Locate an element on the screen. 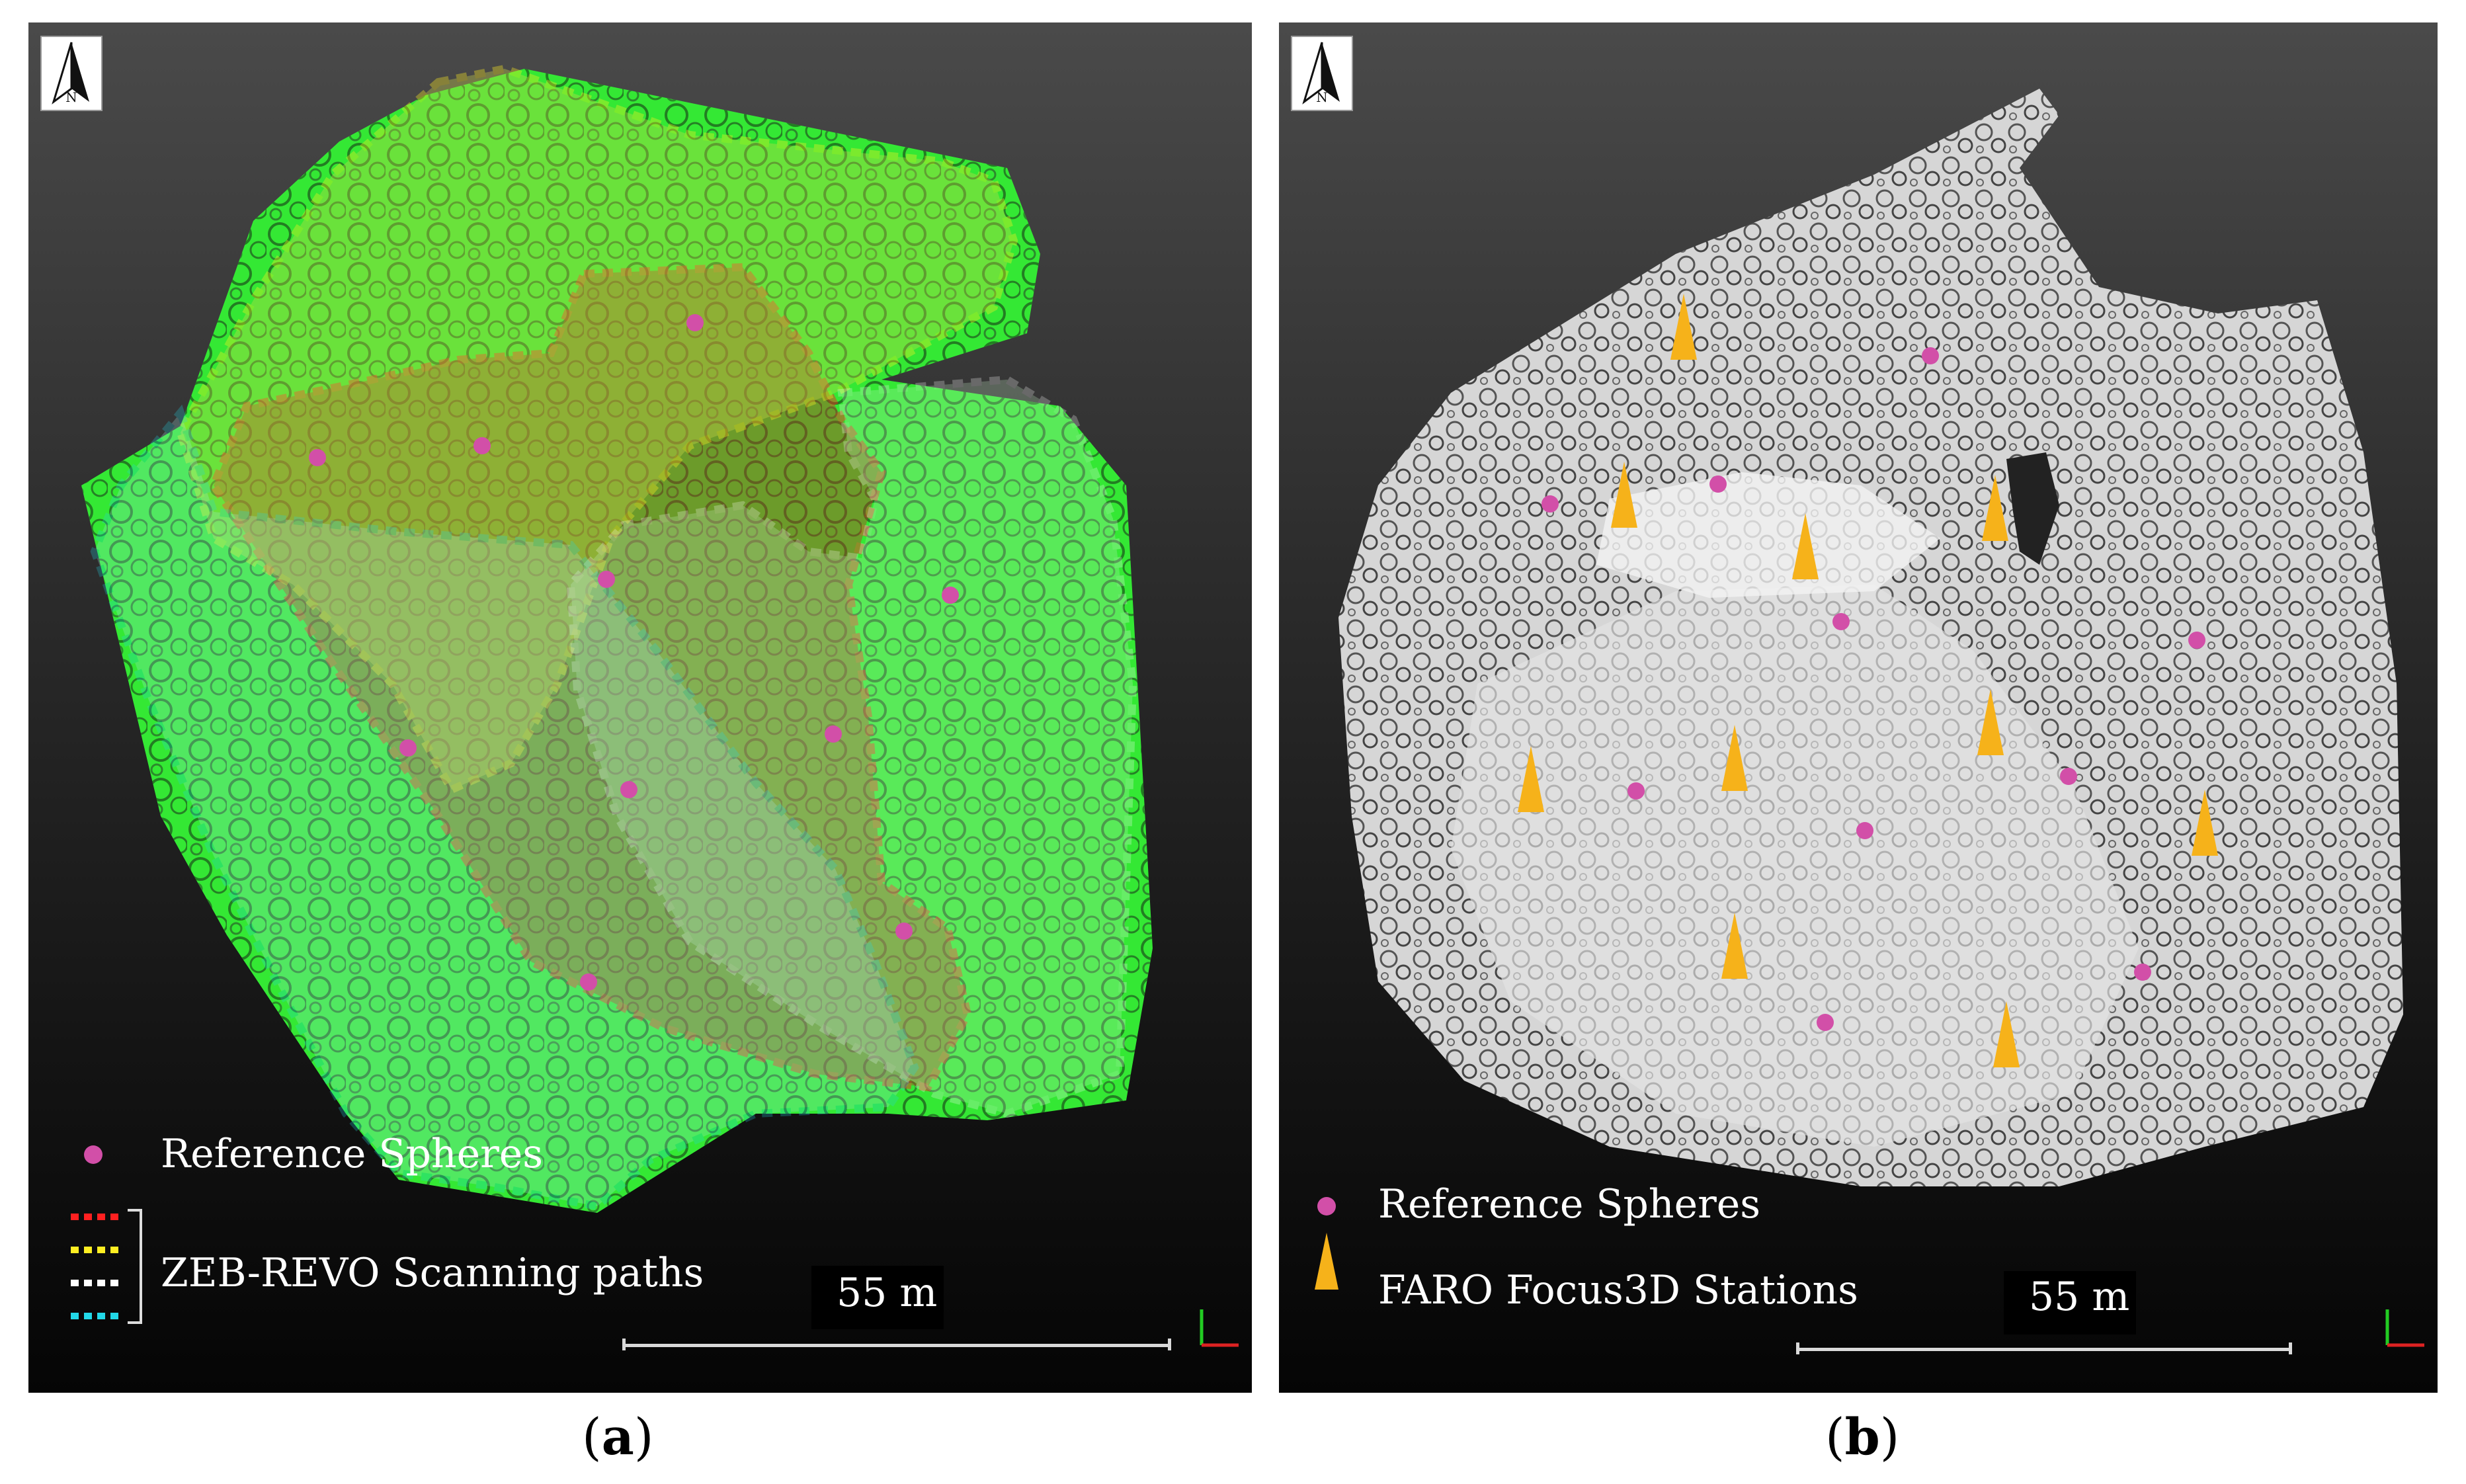  legend-sphere-marker is located at coordinates (93, 1155).